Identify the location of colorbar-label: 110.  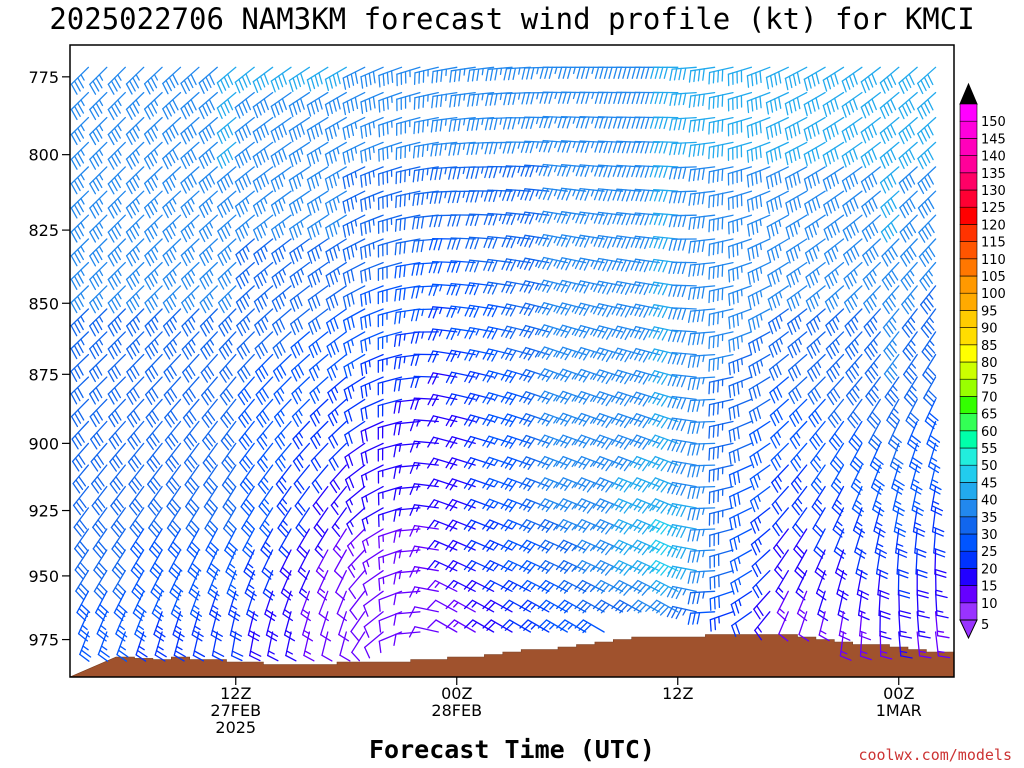
(993, 260).